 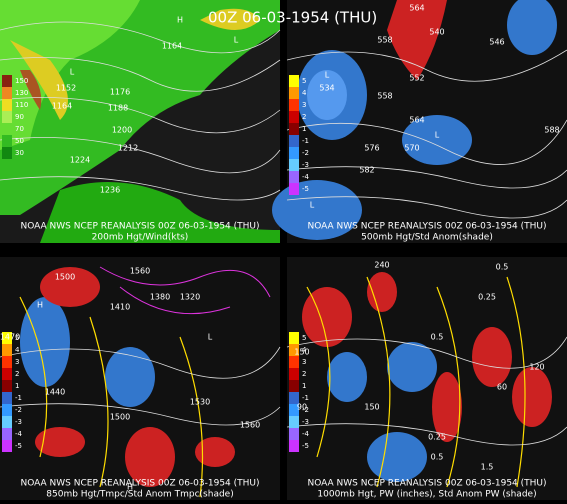 I want to click on contour-label: 1236, so click(x=110, y=190).